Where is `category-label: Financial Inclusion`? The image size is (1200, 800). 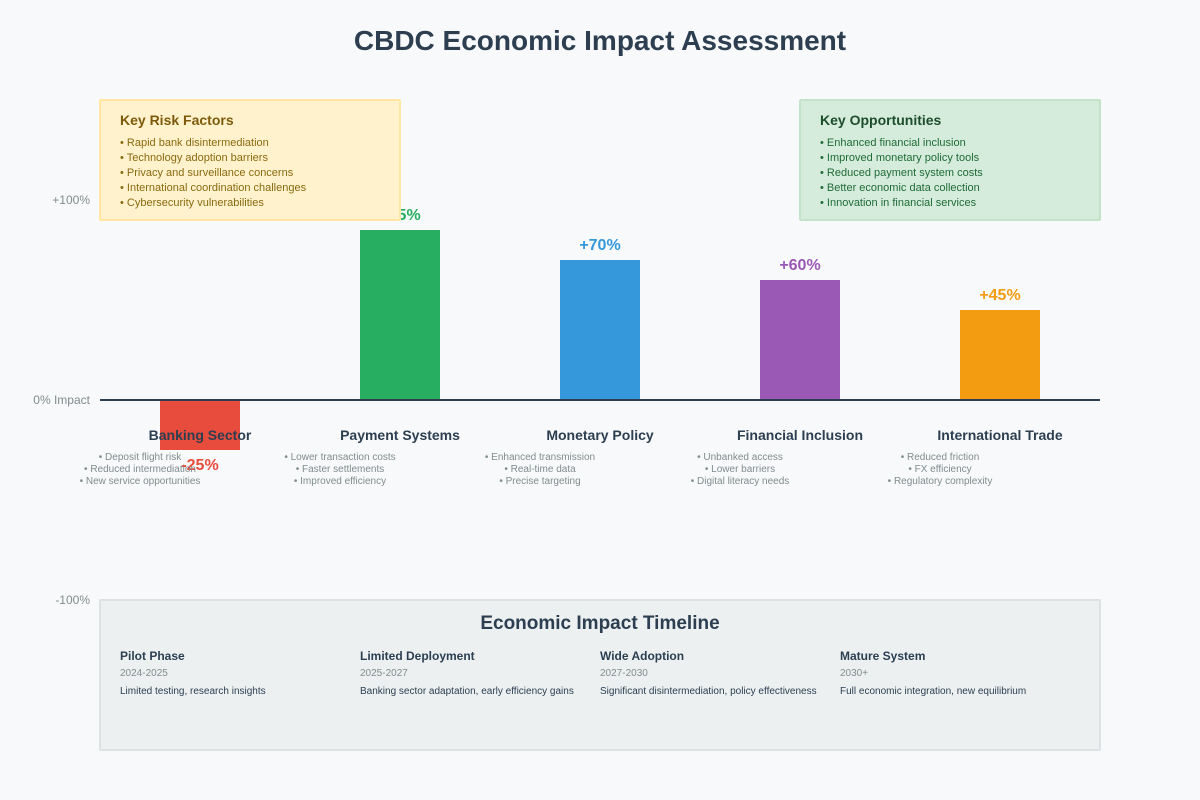 category-label: Financial Inclusion is located at coordinates (800, 435).